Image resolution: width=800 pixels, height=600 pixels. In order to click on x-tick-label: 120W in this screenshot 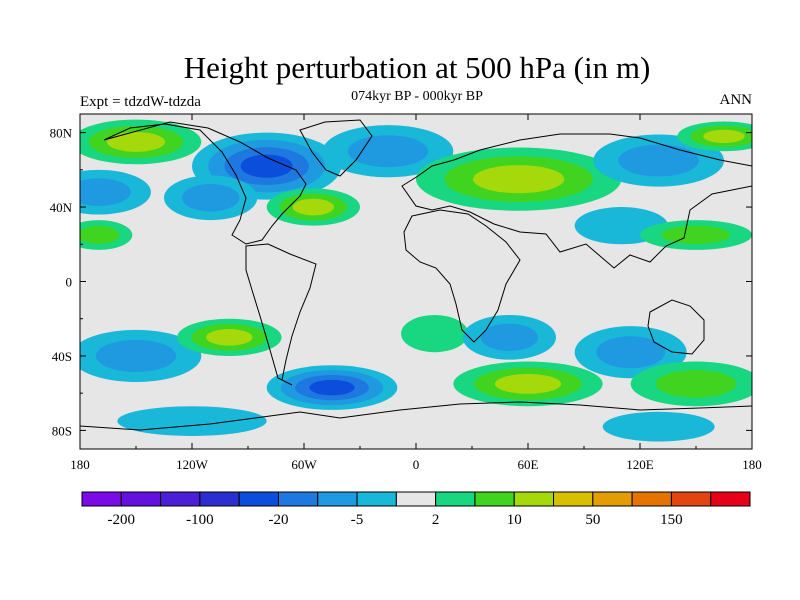, I will do `click(192, 464)`.